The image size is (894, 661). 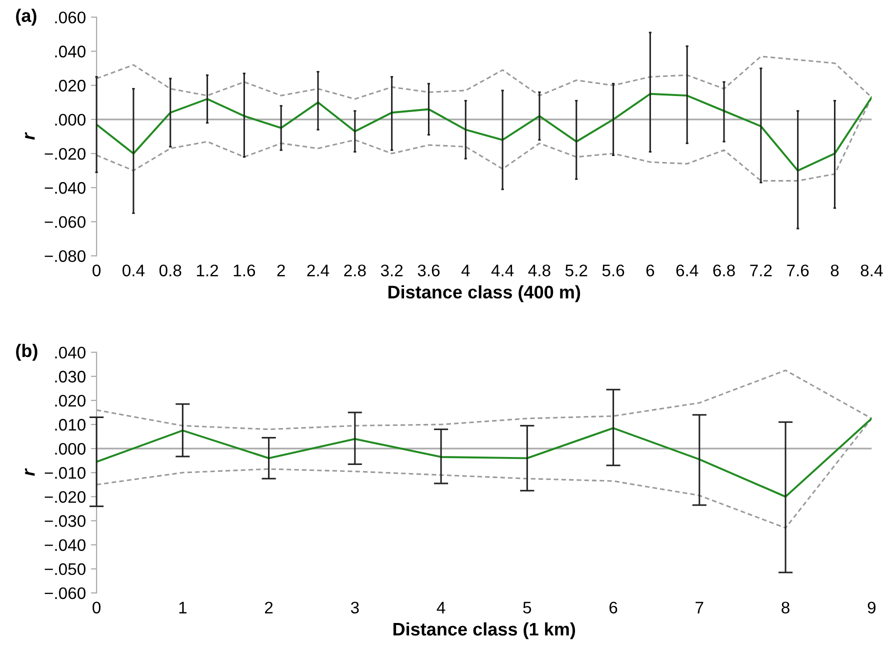 What do you see at coordinates (245, 270) in the screenshot?
I see `x-tick-label: 1.6` at bounding box center [245, 270].